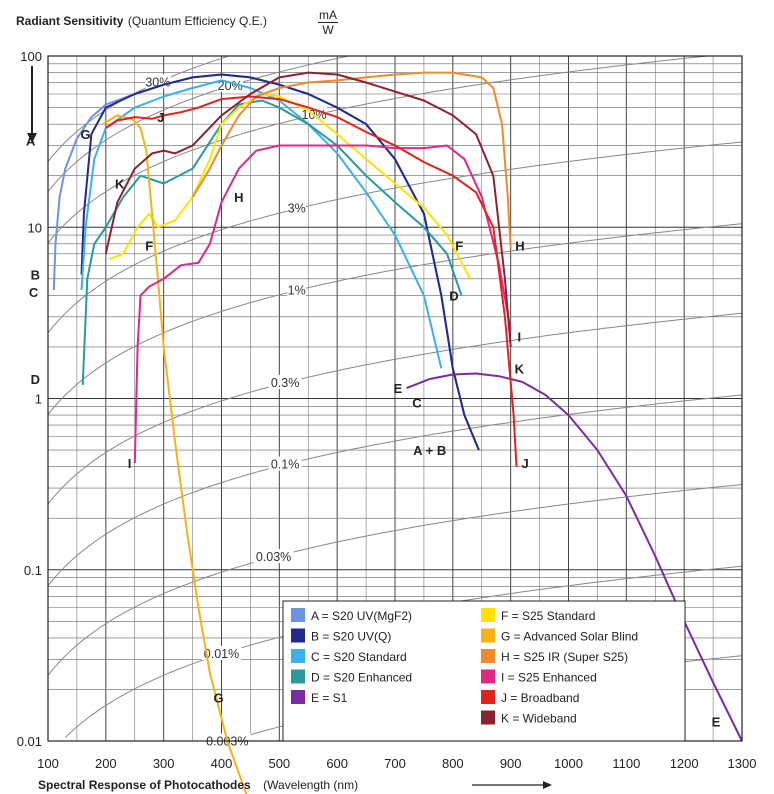 The height and width of the screenshot is (794, 774). Describe the element at coordinates (453, 763) in the screenshot. I see `x-tick-label: 800` at that location.